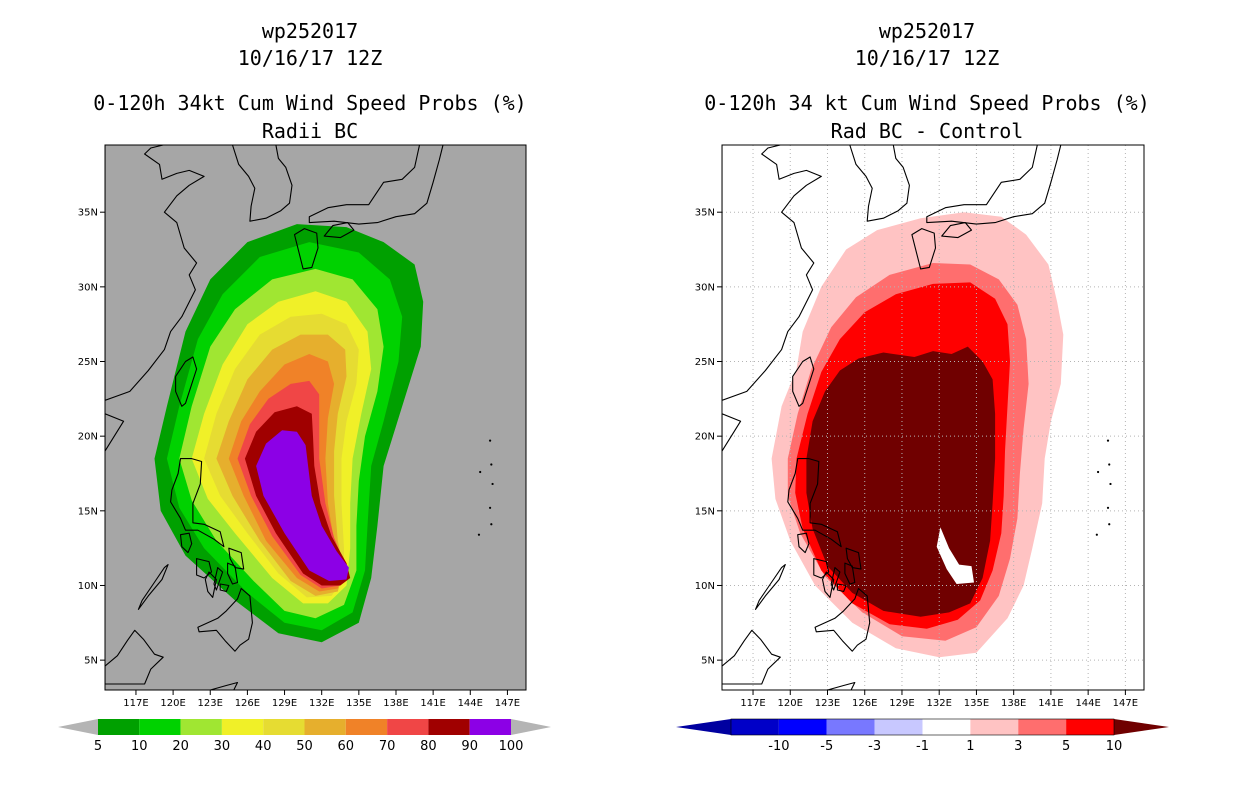 The width and height of the screenshot is (1236, 800). Describe the element at coordinates (927, 131) in the screenshot. I see `right-chart-subtitle: Rad BC - Control` at that location.